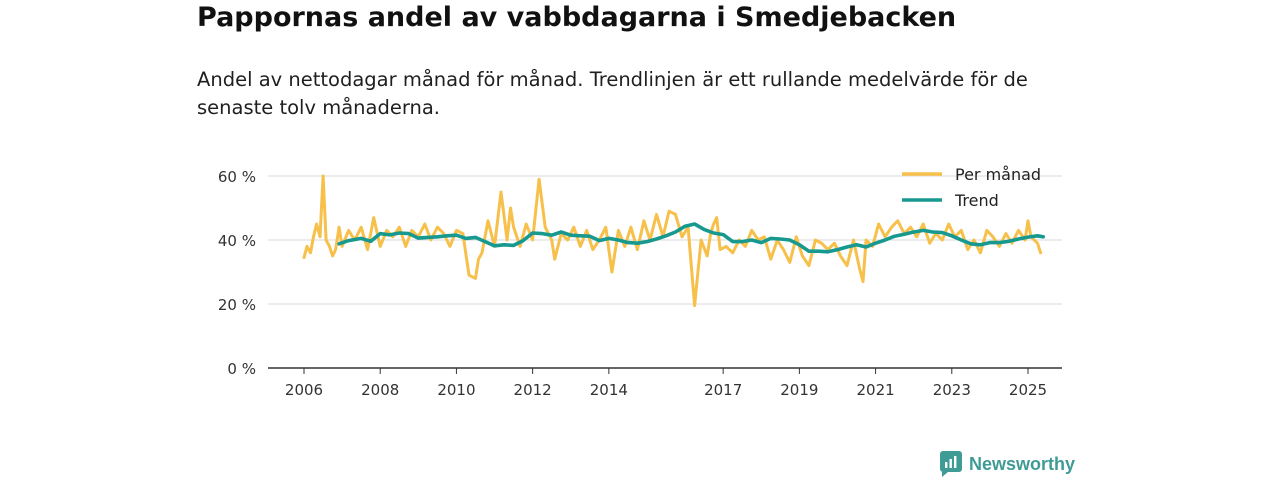  What do you see at coordinates (691, 238) in the screenshot?
I see `series-line-trend` at bounding box center [691, 238].